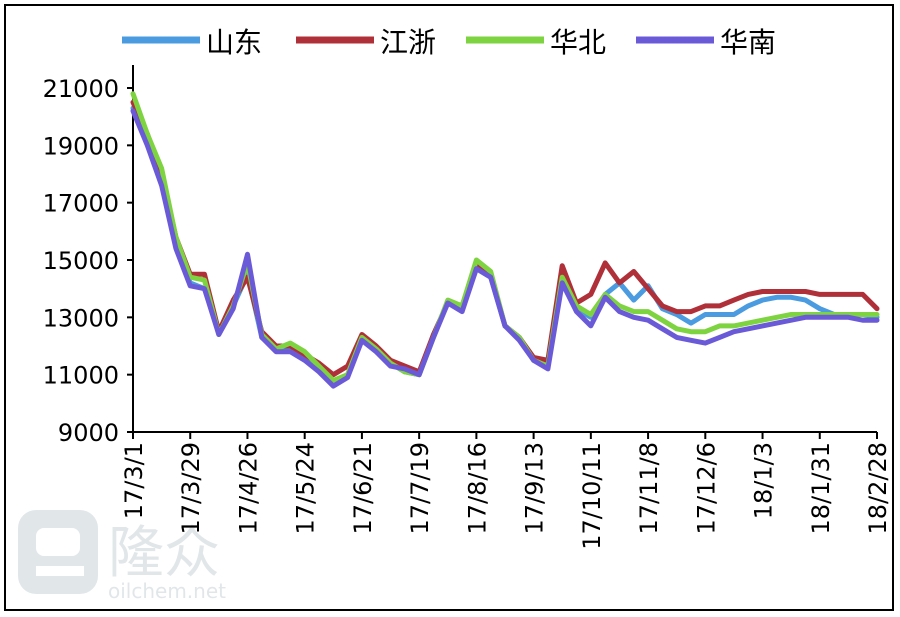  Describe the element at coordinates (363, 488) in the screenshot. I see `x-tick-label: 17/6/21` at that location.